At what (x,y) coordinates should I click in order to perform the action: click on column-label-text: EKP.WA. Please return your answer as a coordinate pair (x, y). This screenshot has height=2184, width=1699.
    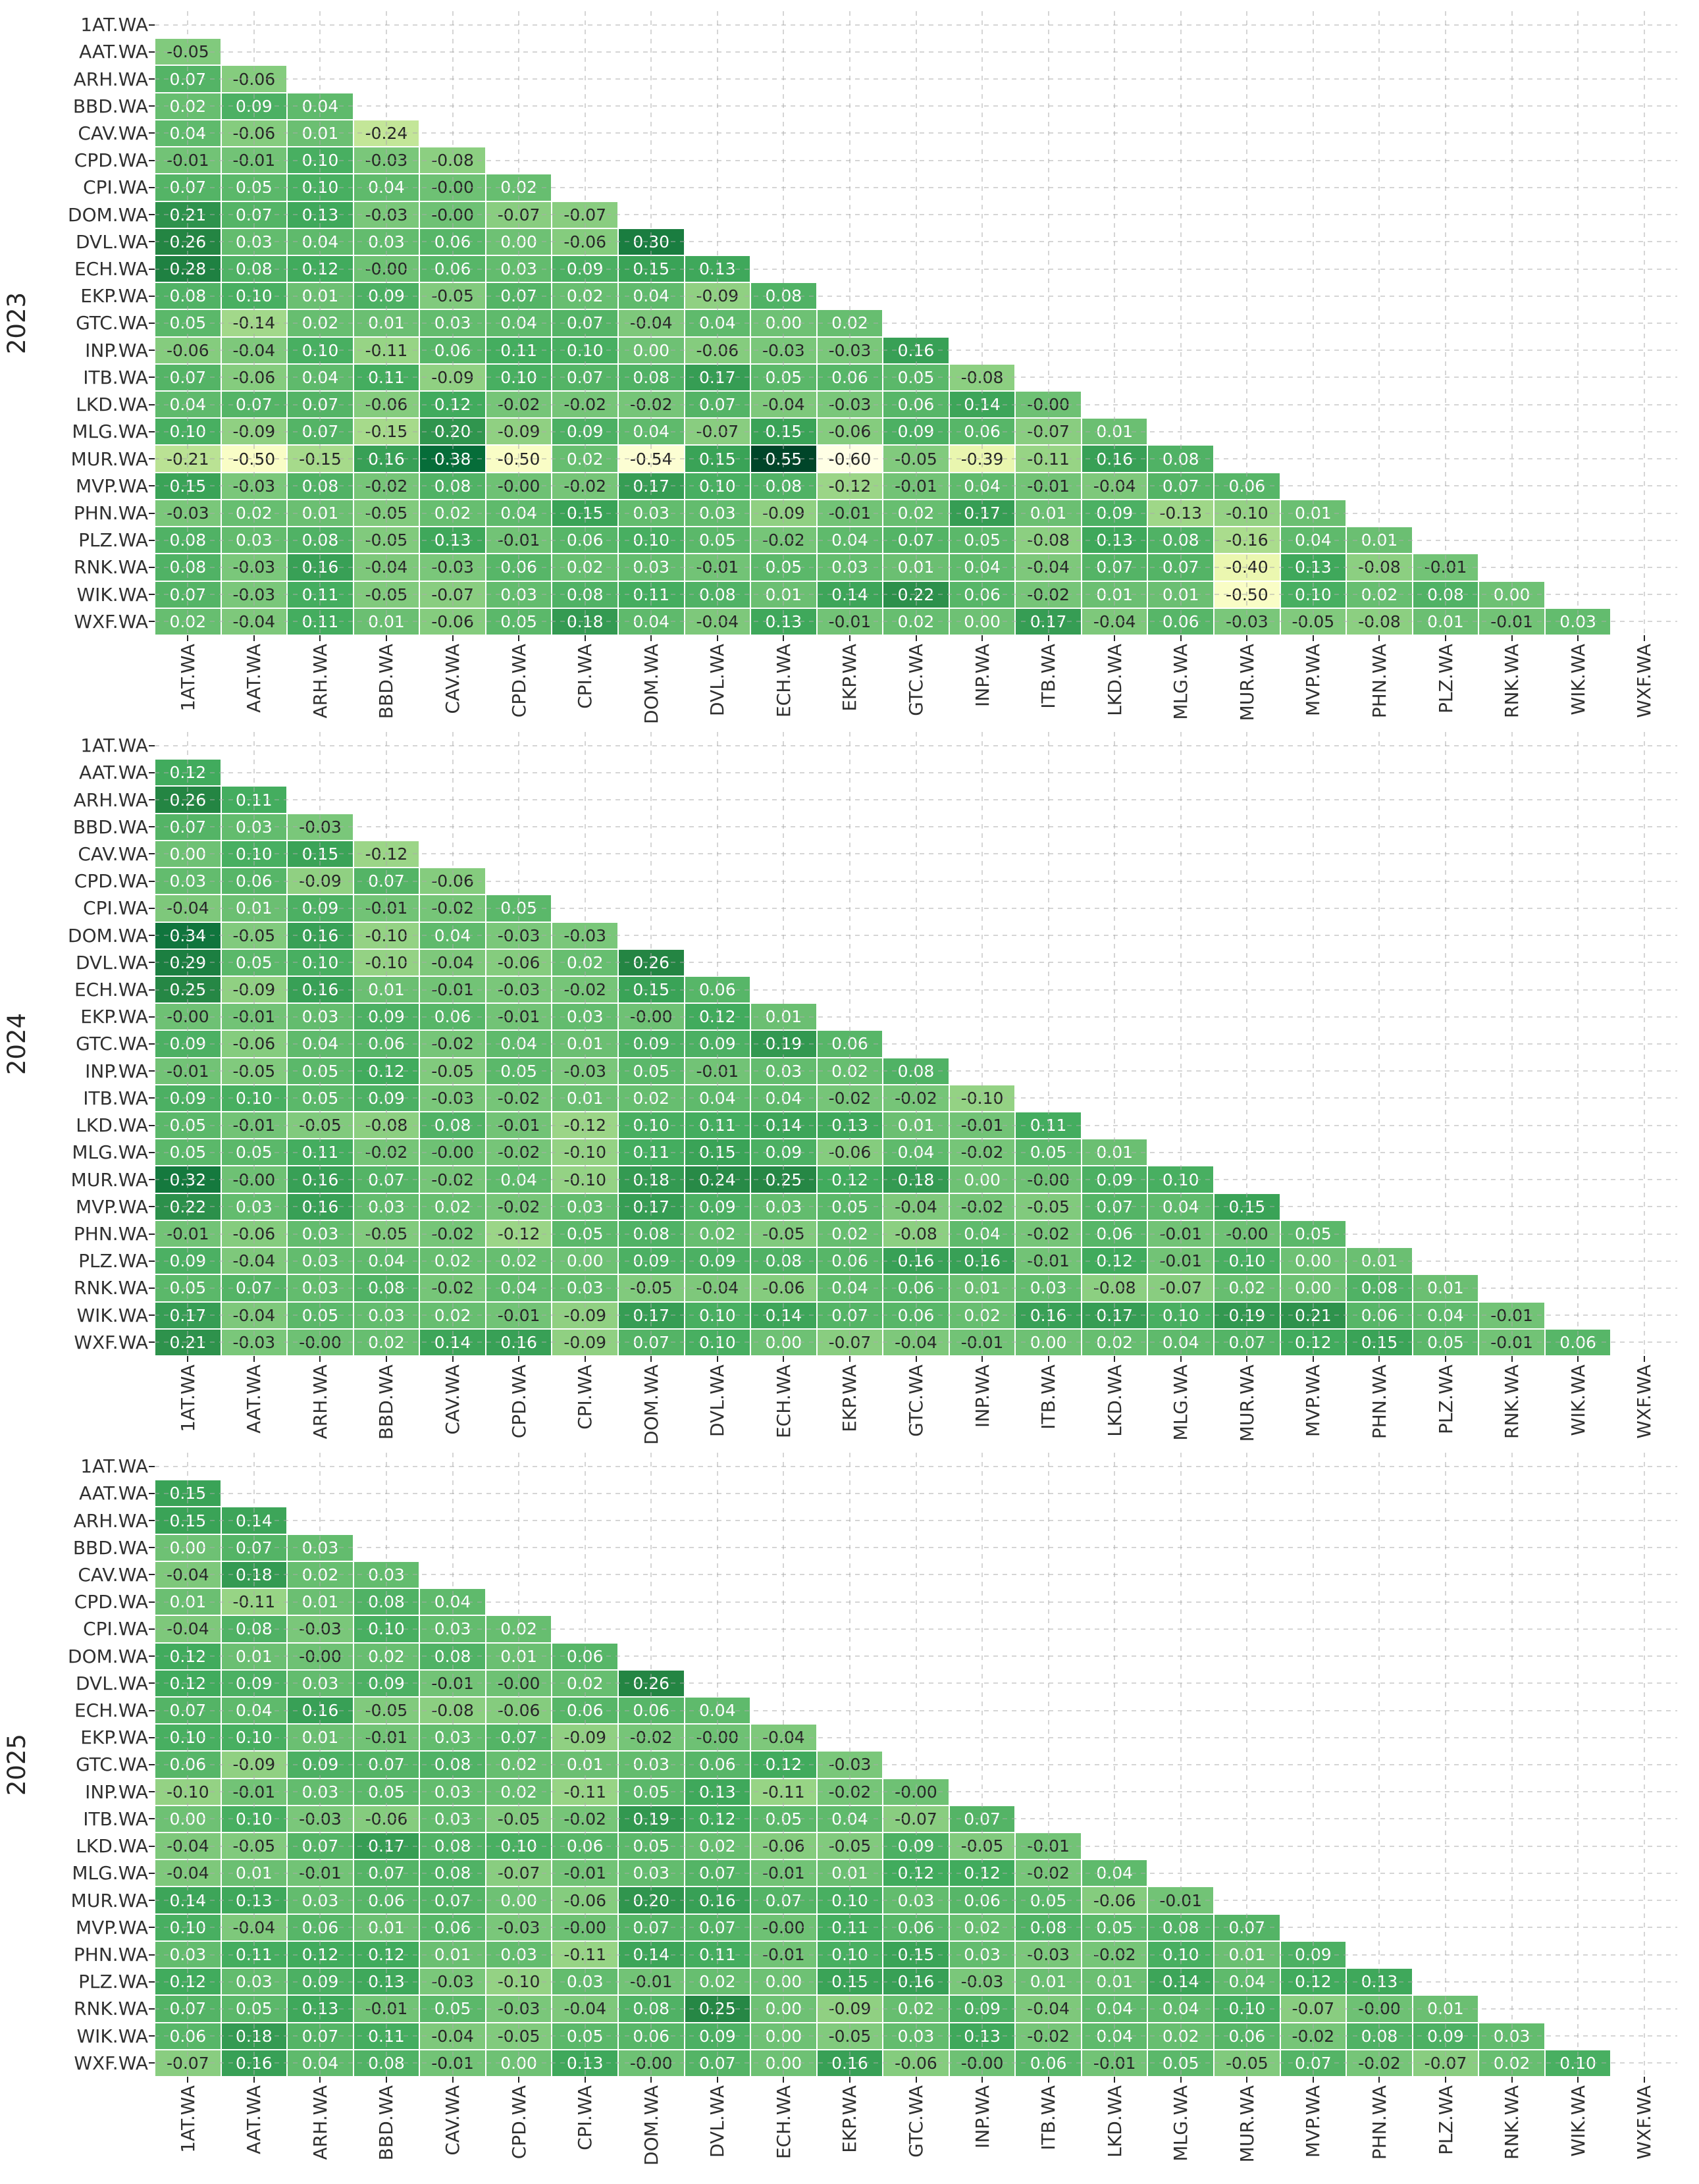
    Looking at the image, I should click on (850, 678).